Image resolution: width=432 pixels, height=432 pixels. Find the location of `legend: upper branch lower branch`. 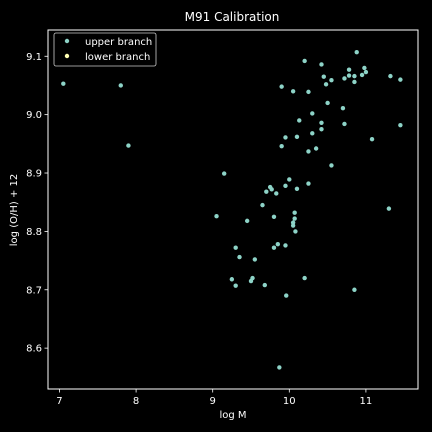

legend: upper branch lower branch is located at coordinates (105, 49).